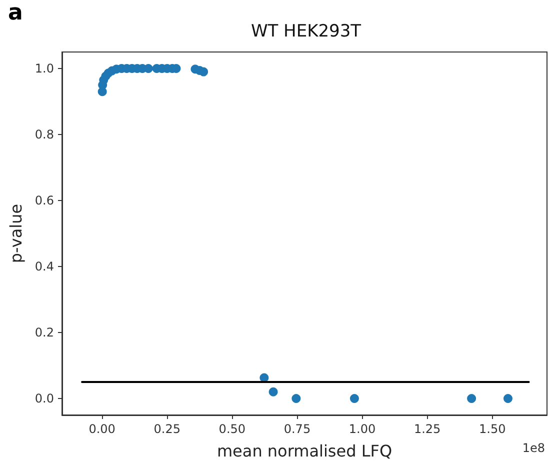 This screenshot has width=551, height=465. I want to click on text: a, so click(15, 13).